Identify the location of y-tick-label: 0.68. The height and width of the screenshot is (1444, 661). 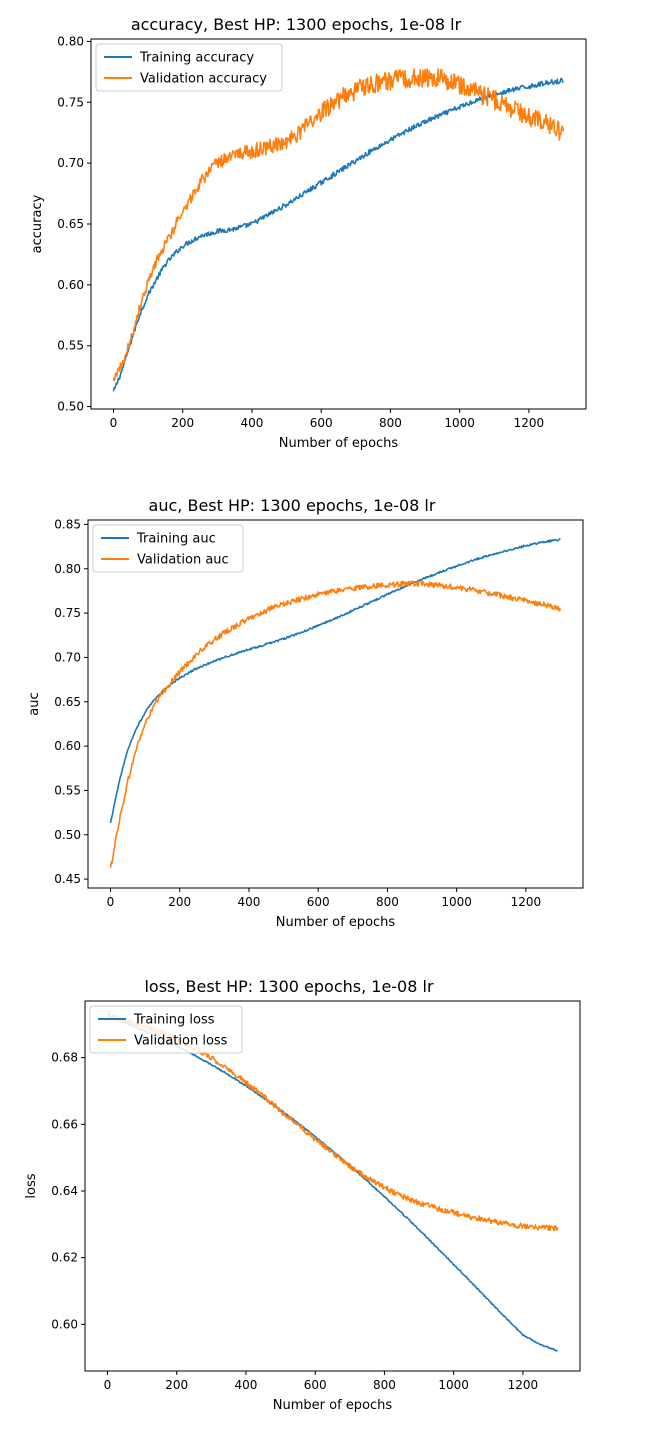
(64, 1058).